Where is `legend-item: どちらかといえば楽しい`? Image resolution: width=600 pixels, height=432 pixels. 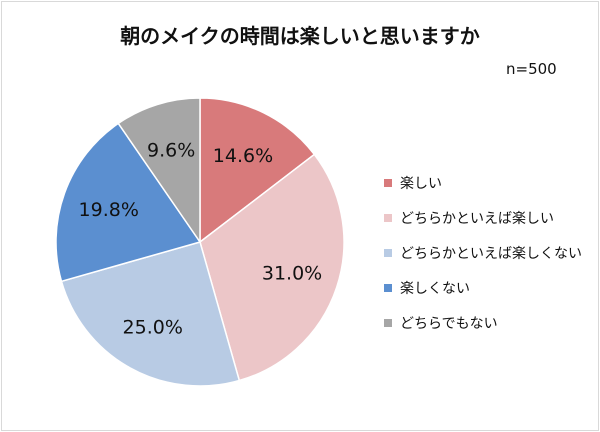 legend-item: どちらかといえば楽しい is located at coordinates (469, 219).